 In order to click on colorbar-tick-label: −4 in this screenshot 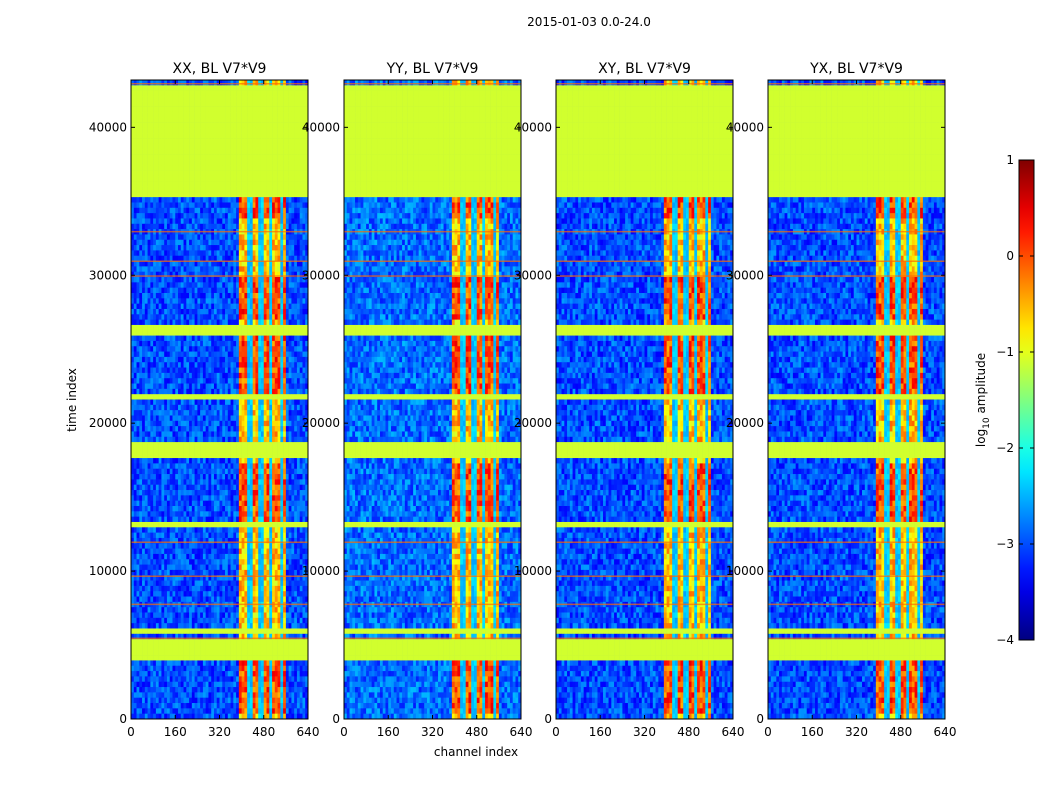, I will do `click(1005, 640)`.